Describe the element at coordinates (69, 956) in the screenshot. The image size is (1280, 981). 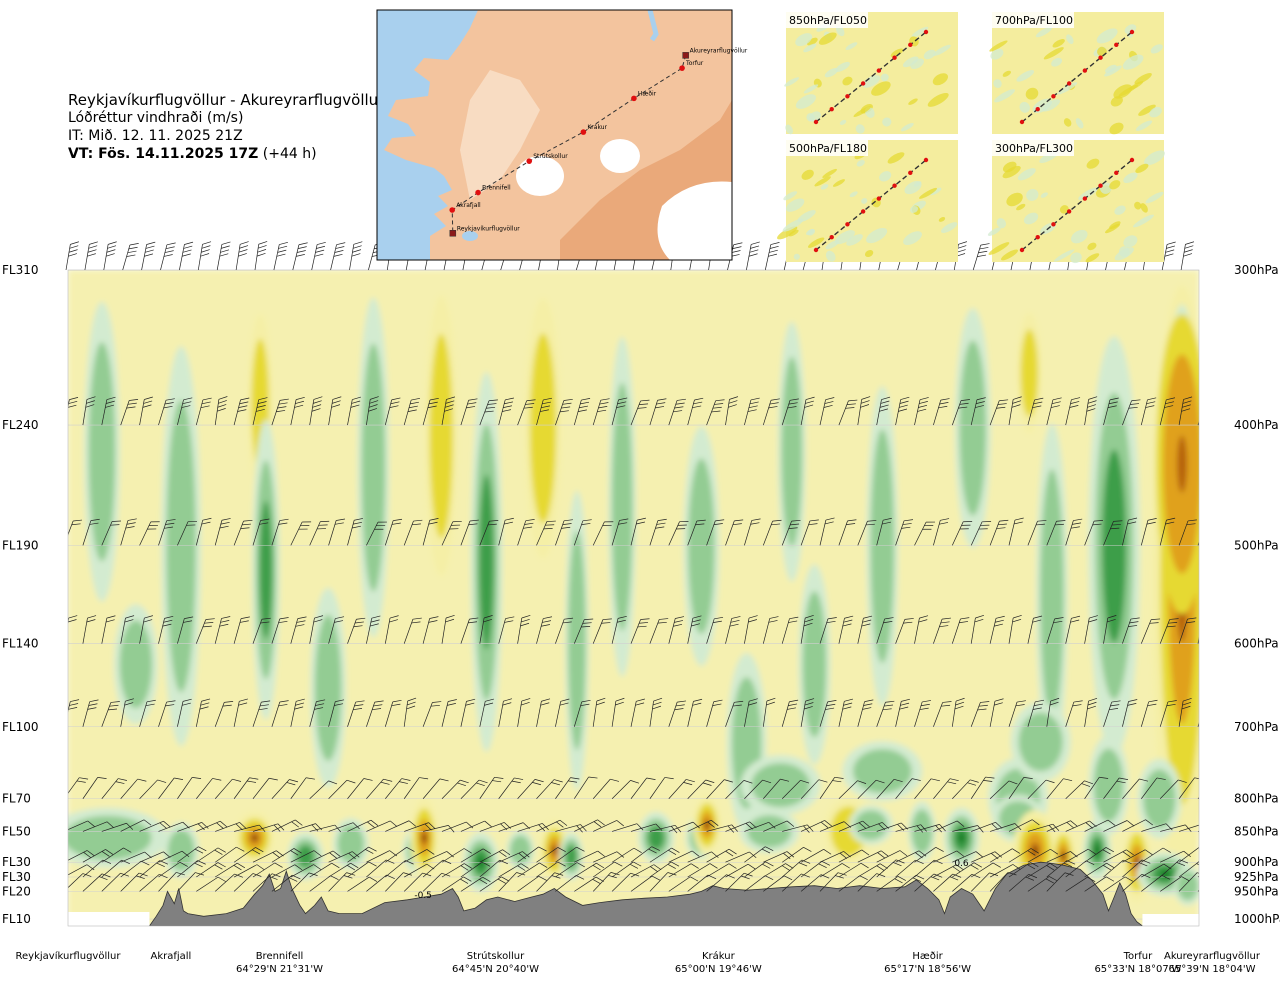
I see `location-label: Reykjavíkurflugvöllur` at that location.